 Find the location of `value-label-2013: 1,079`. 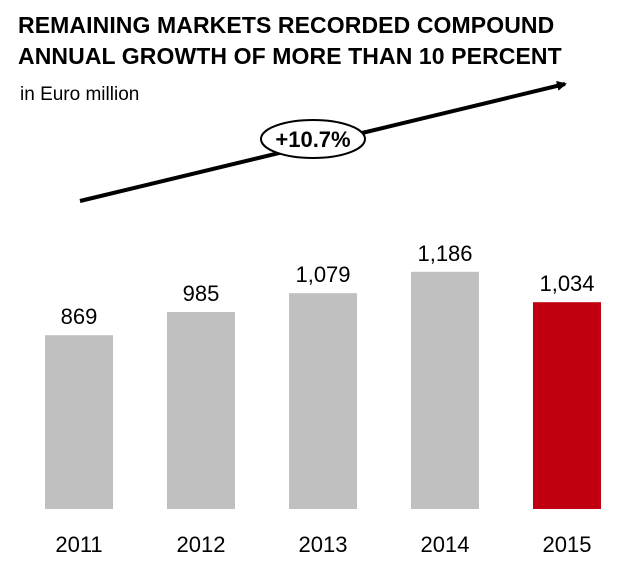

value-label-2013: 1,079 is located at coordinates (322, 274).